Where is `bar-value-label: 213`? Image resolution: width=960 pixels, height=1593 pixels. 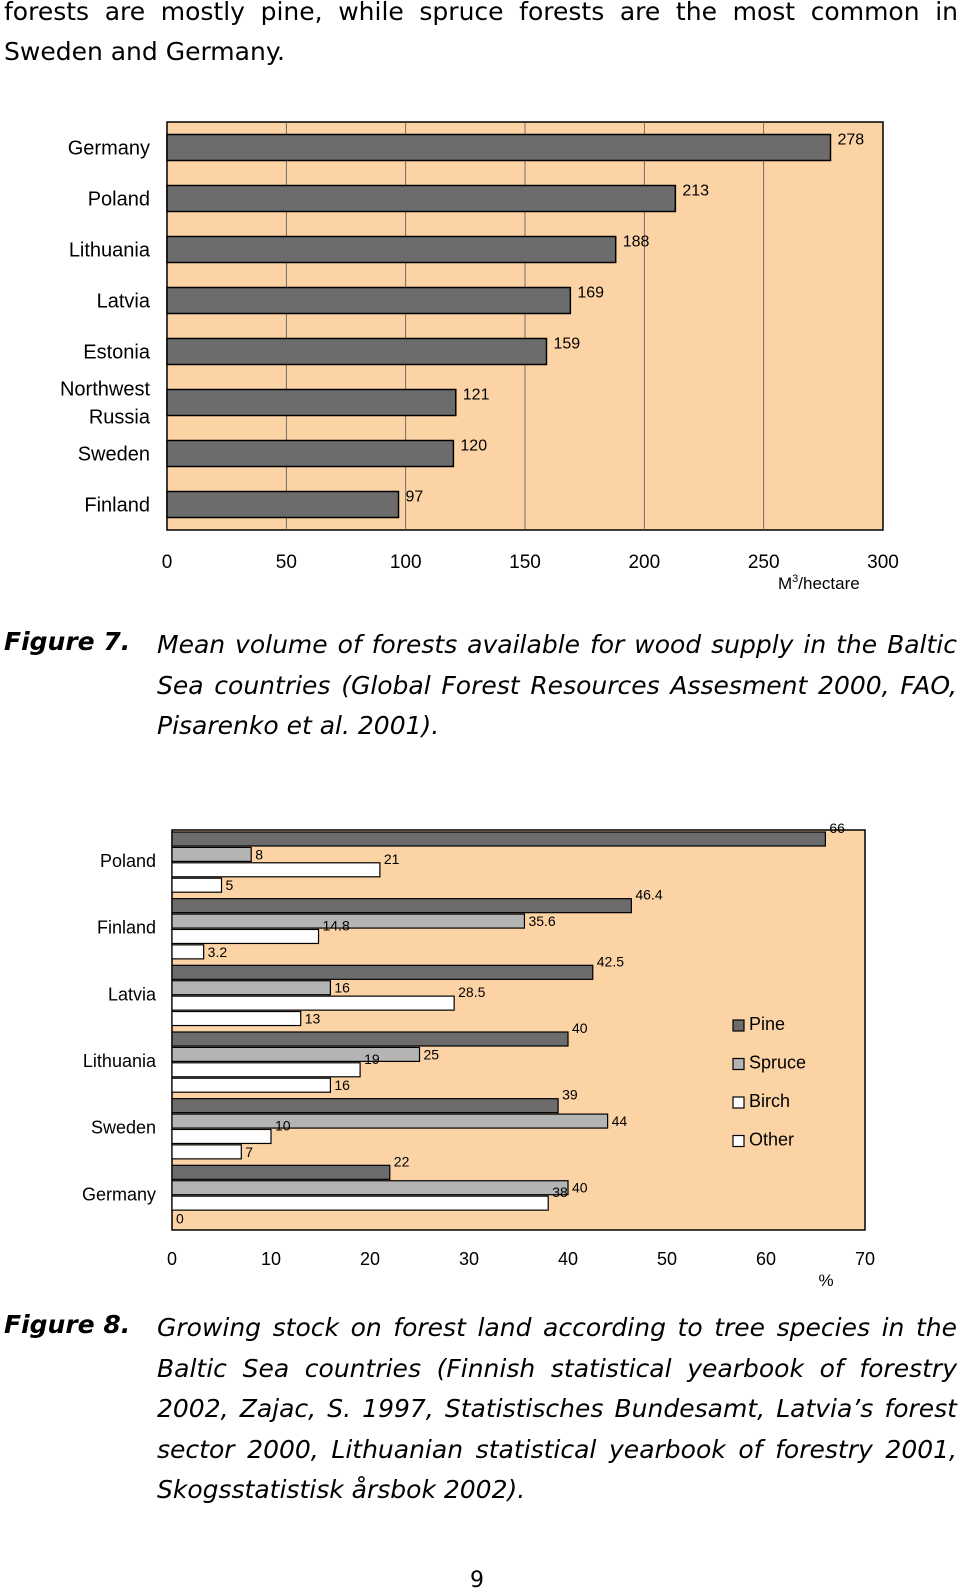 bar-value-label: 213 is located at coordinates (695, 191).